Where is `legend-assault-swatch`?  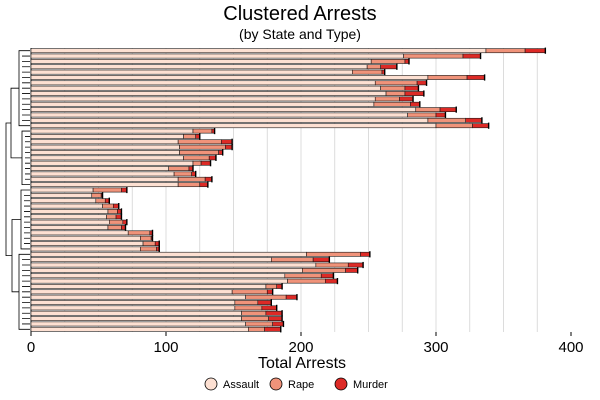 legend-assault-swatch is located at coordinates (211, 384).